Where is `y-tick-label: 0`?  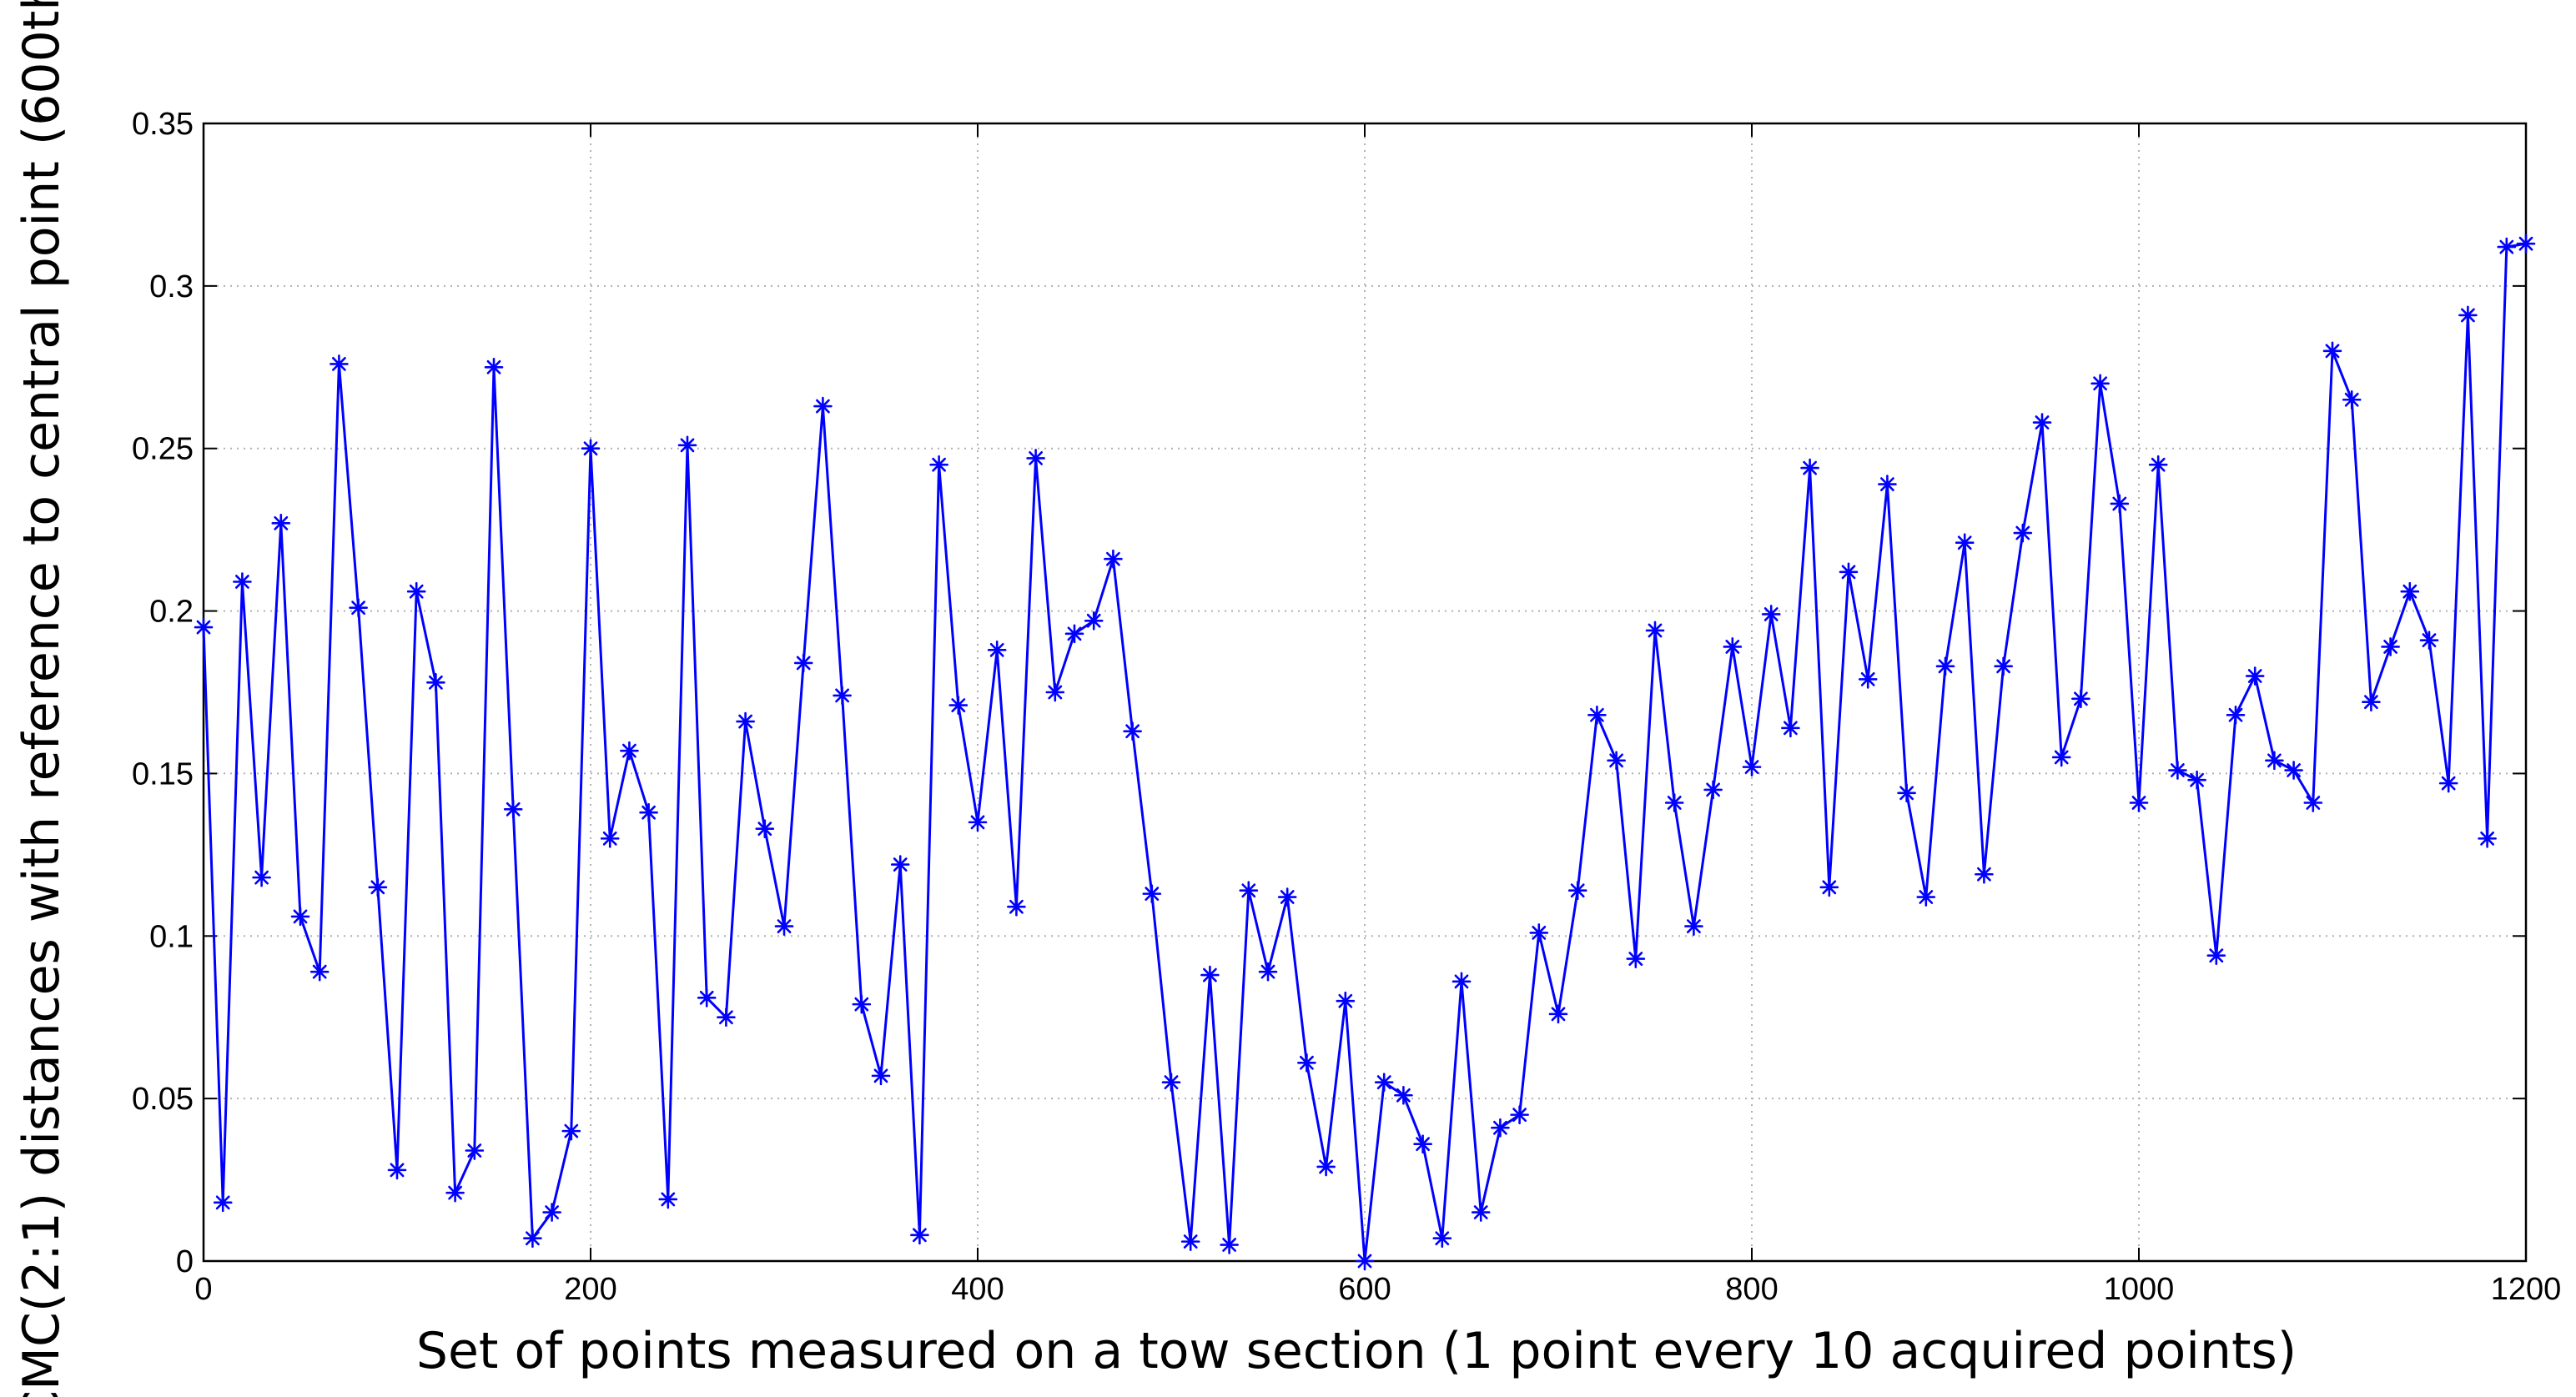
y-tick-label: 0 is located at coordinates (185, 1261).